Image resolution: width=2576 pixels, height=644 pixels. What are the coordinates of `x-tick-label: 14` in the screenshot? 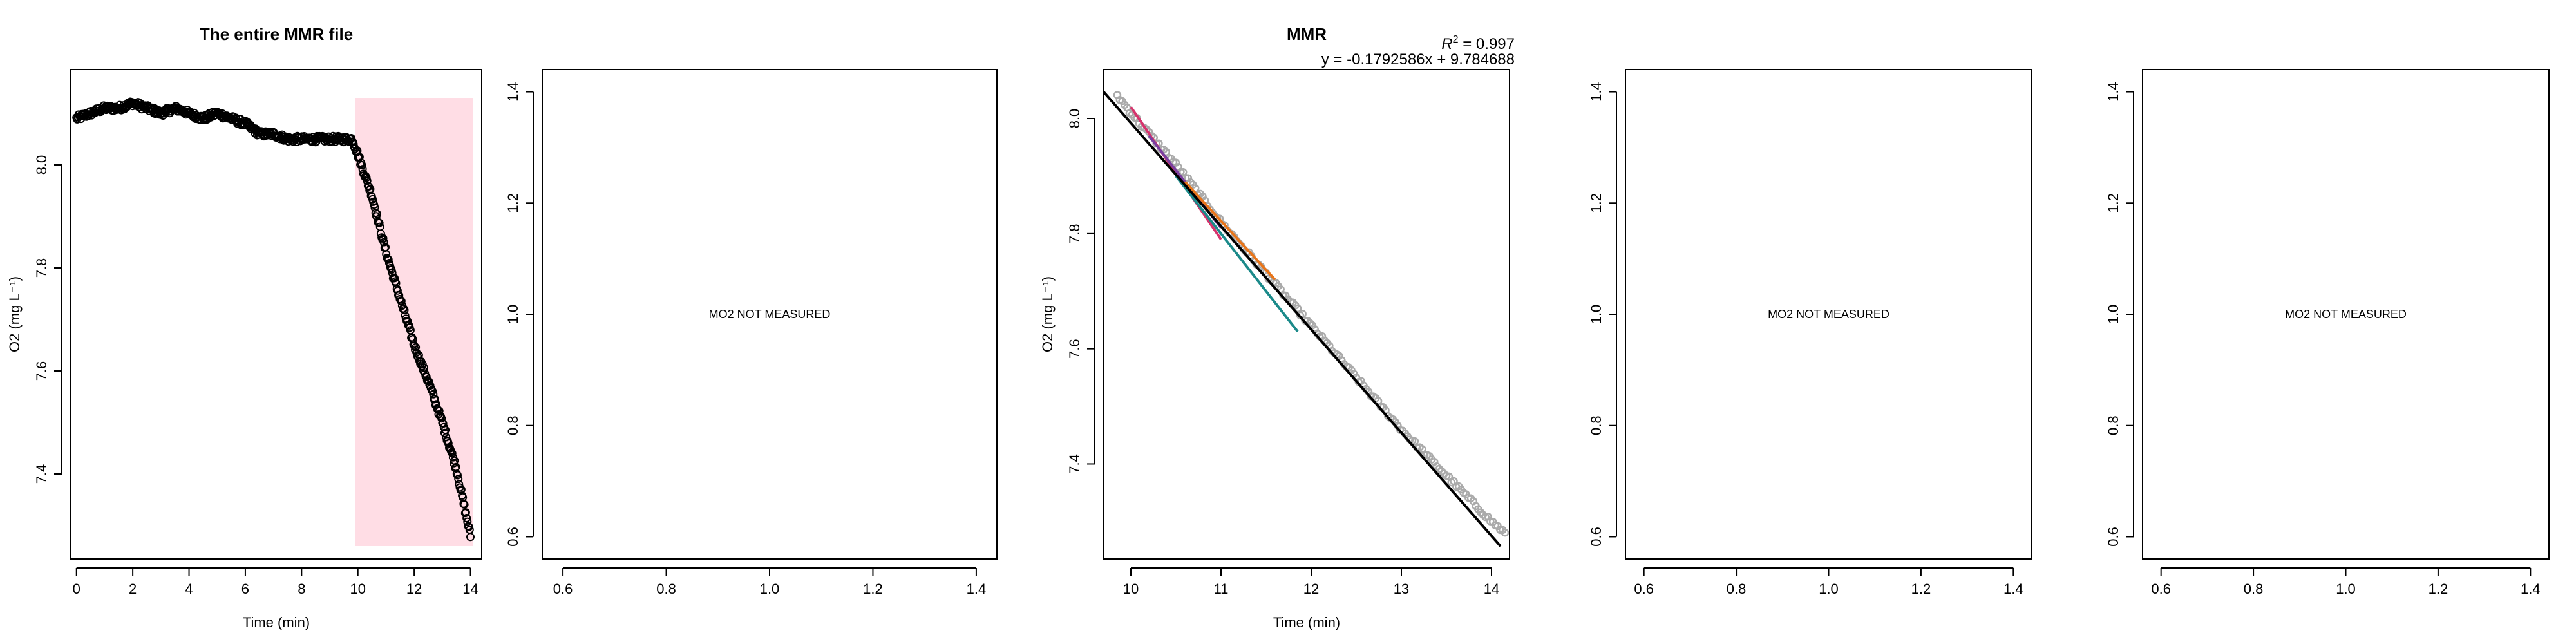 It's located at (1492, 589).